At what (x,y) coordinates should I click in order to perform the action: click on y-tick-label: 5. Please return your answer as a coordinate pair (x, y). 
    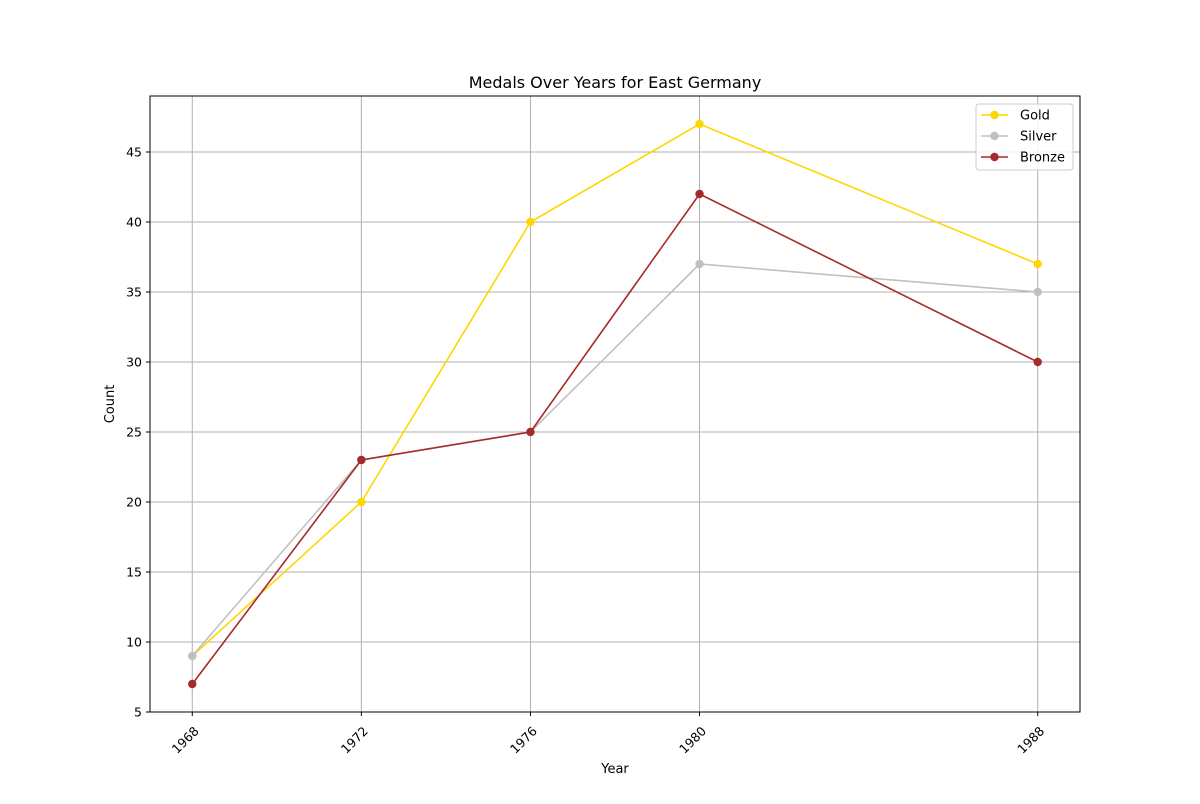
    Looking at the image, I should click on (138, 712).